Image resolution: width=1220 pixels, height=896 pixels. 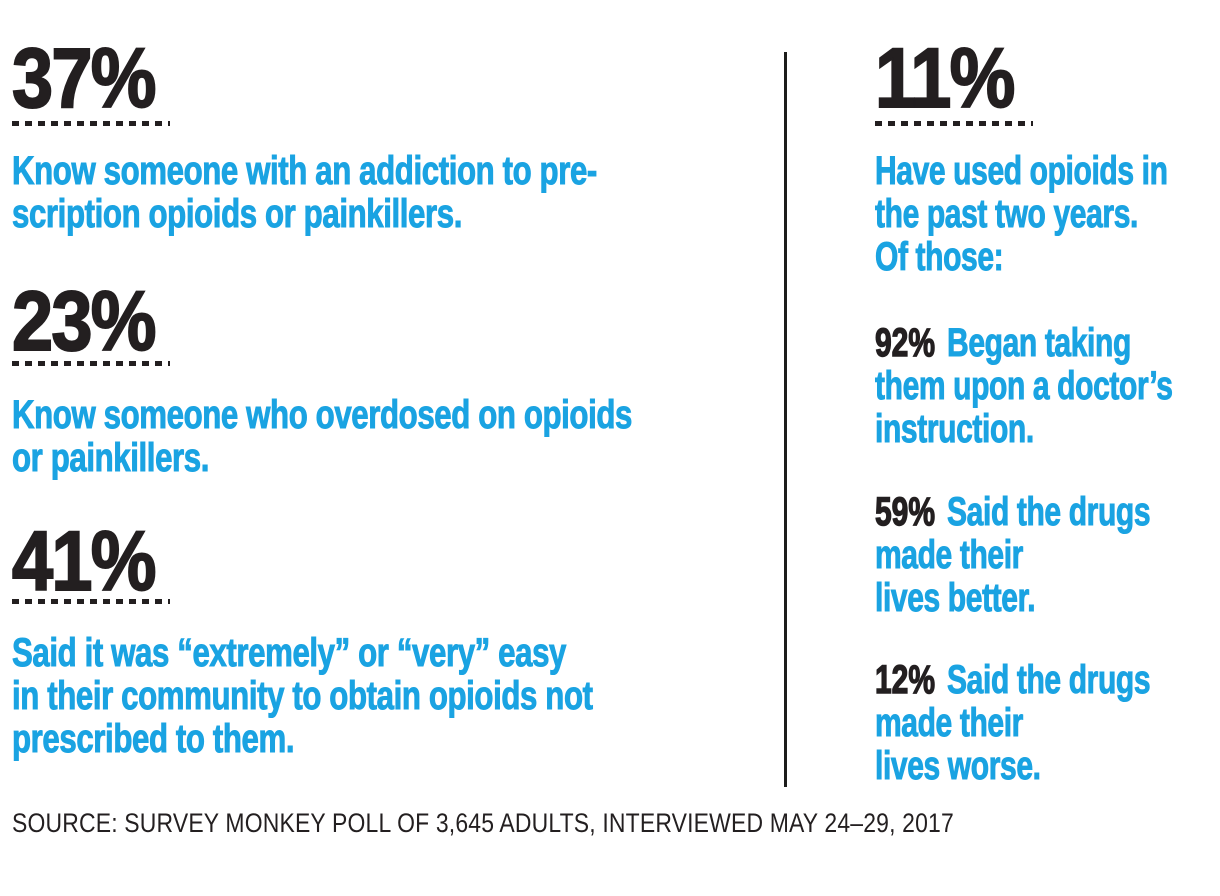 What do you see at coordinates (84, 561) in the screenshot?
I see `stat-41-value: 41%` at bounding box center [84, 561].